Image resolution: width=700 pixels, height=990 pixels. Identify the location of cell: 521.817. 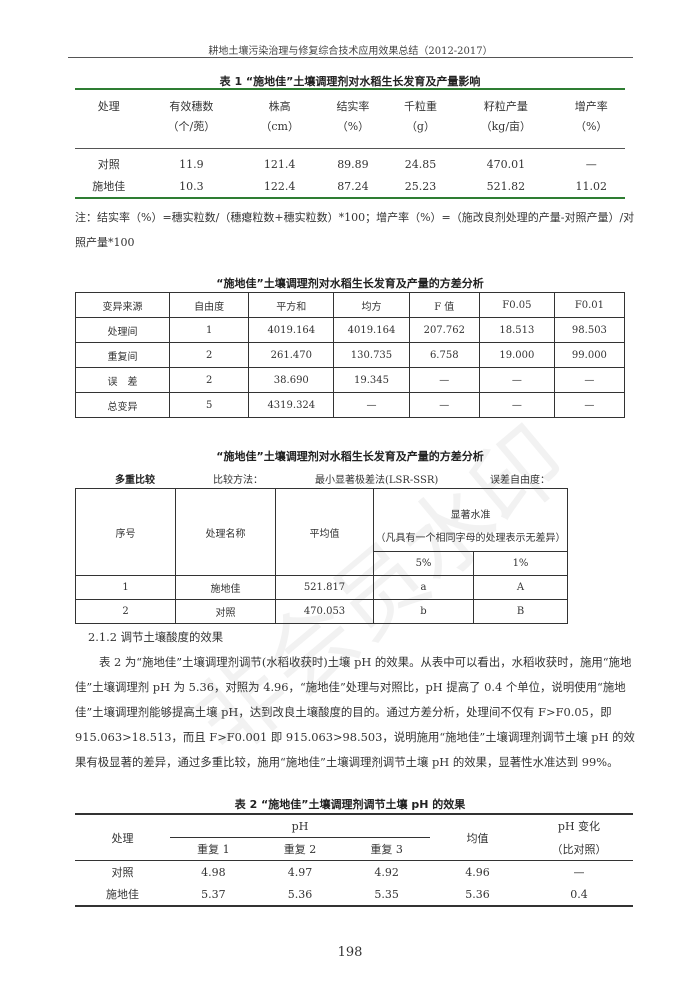
(324, 587).